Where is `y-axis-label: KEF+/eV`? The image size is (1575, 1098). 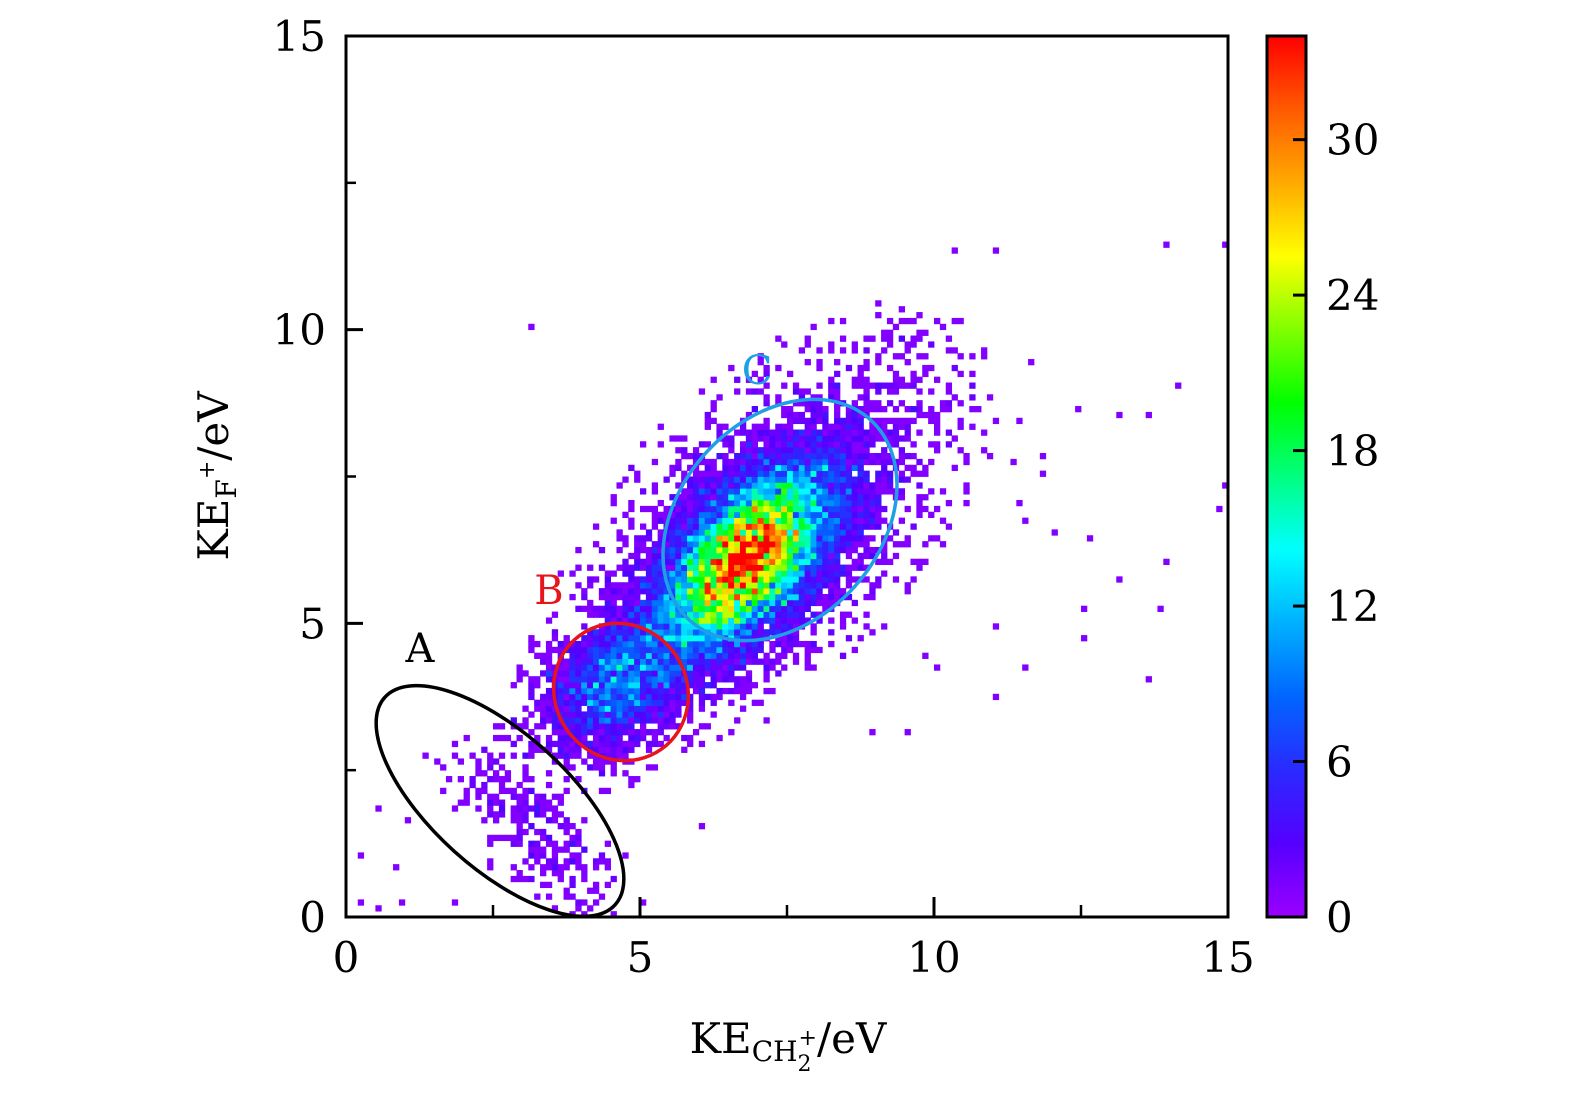
y-axis-label: KEF+/eV is located at coordinates (216, 476).